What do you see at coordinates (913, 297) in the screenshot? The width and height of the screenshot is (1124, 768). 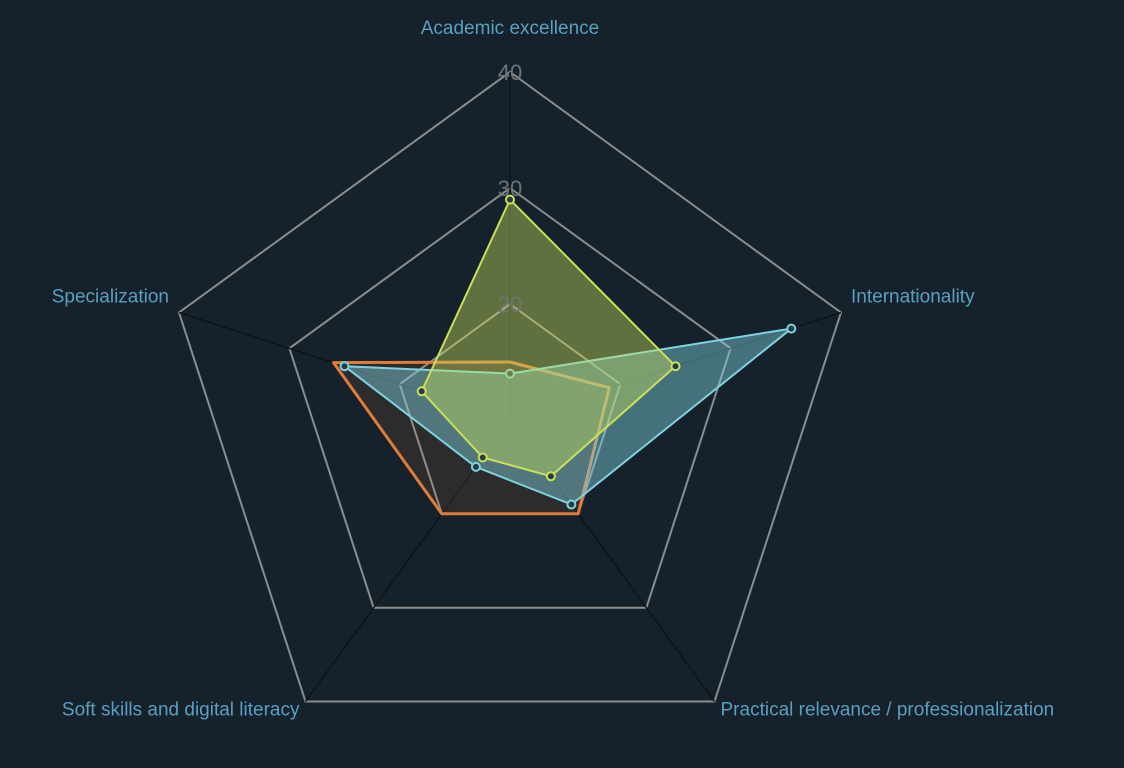 I see `axis-label-2: Internationality` at bounding box center [913, 297].